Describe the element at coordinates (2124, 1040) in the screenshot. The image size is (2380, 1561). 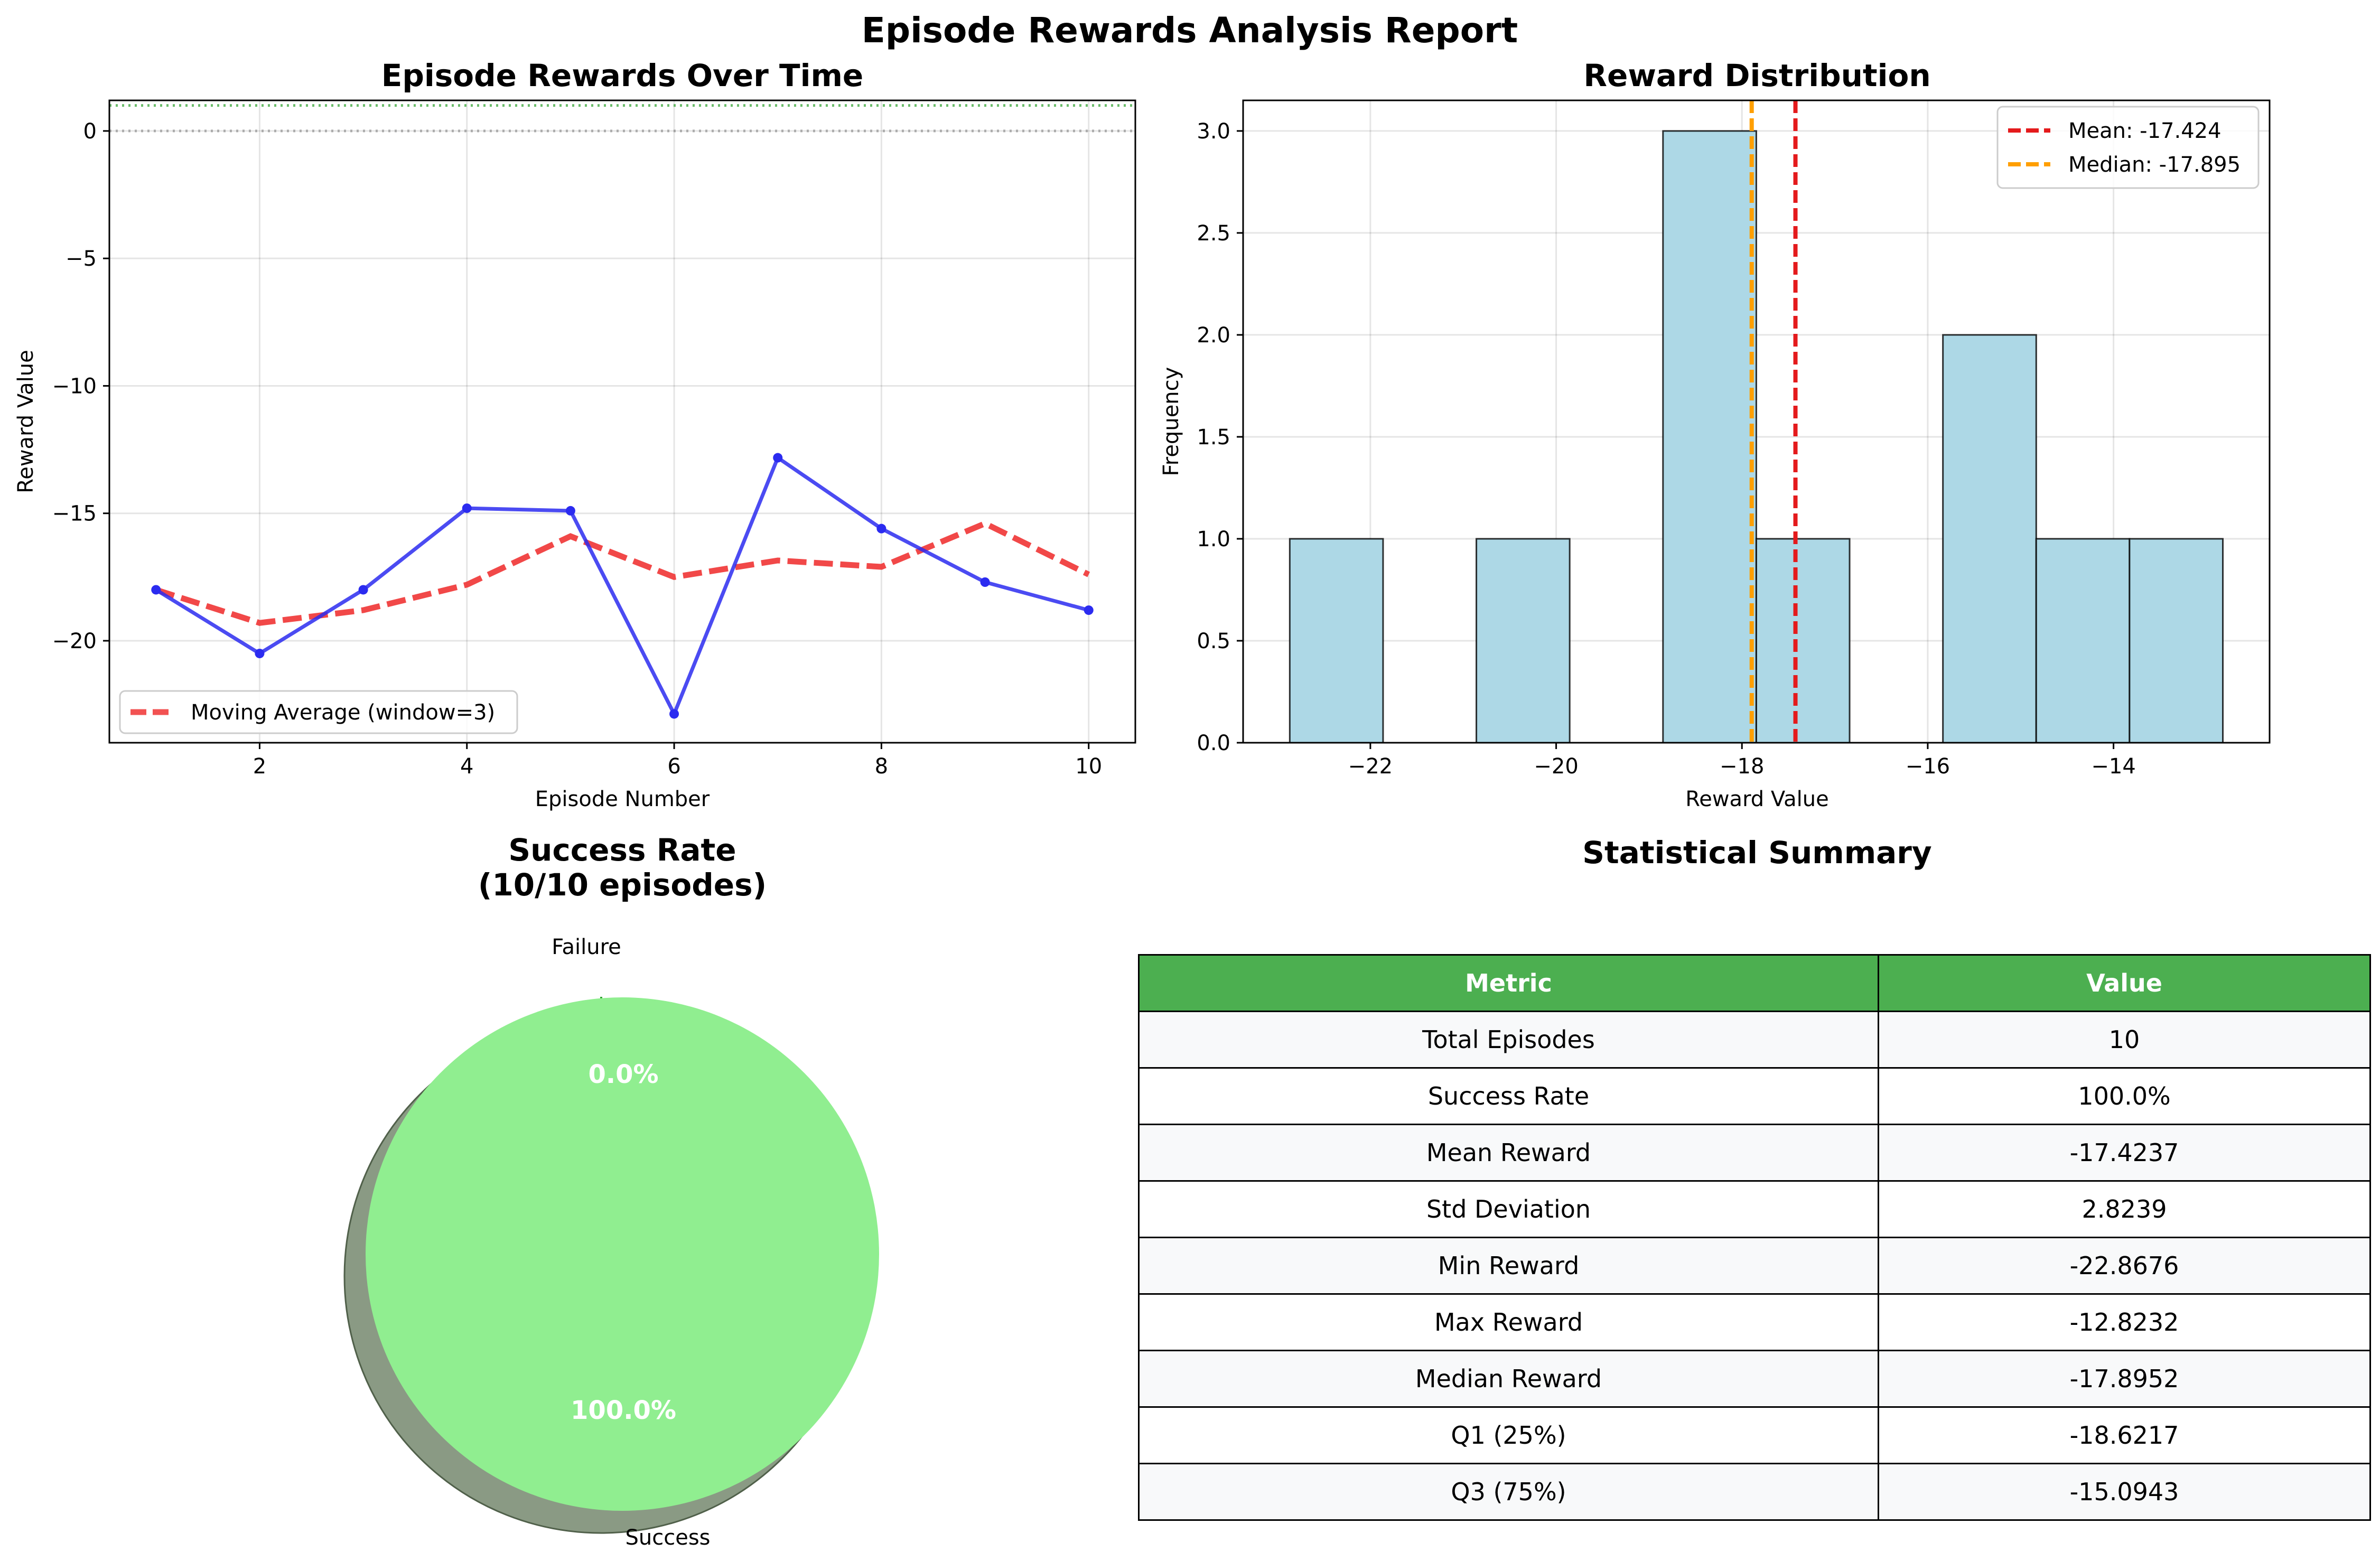
I see `summary-value-cell: 10` at that location.